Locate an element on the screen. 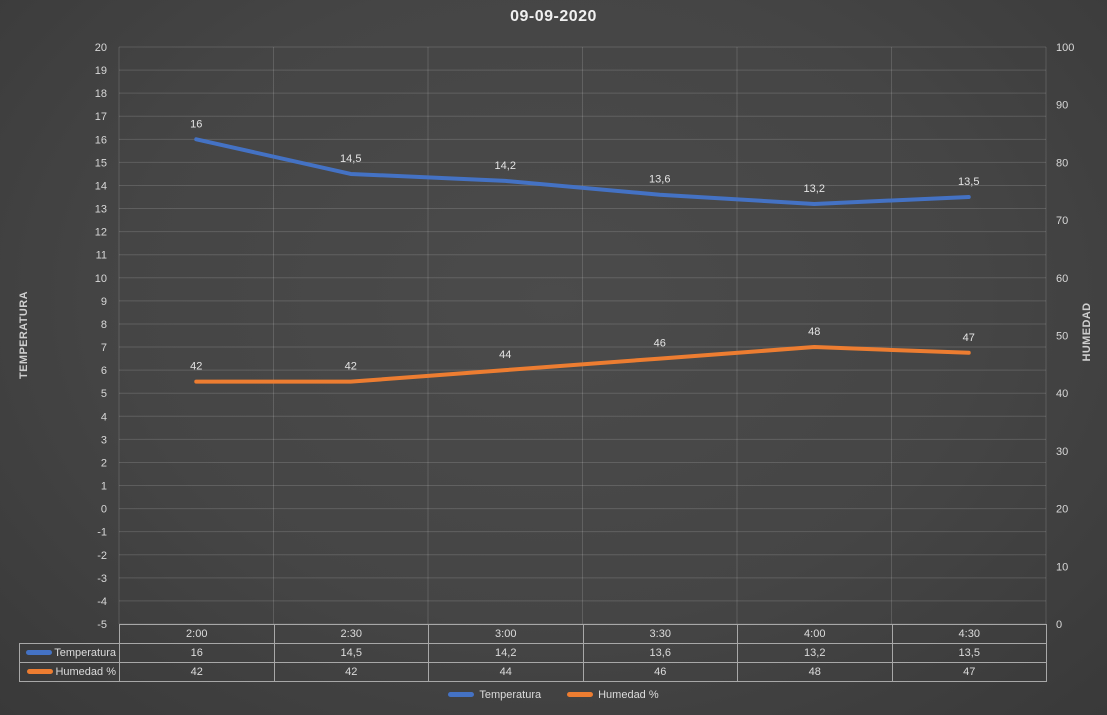 This screenshot has height=715, width=1107. right-axis-tick: 70 is located at coordinates (1062, 221).